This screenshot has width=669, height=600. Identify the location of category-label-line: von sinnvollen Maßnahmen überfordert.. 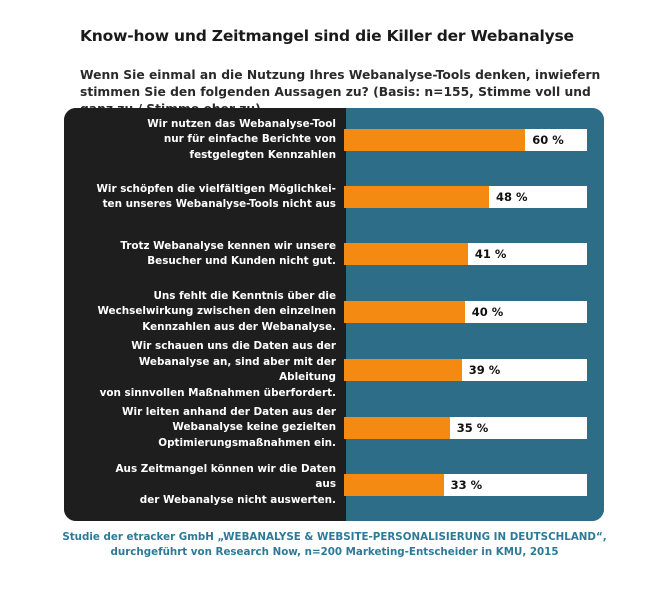
(217, 392).